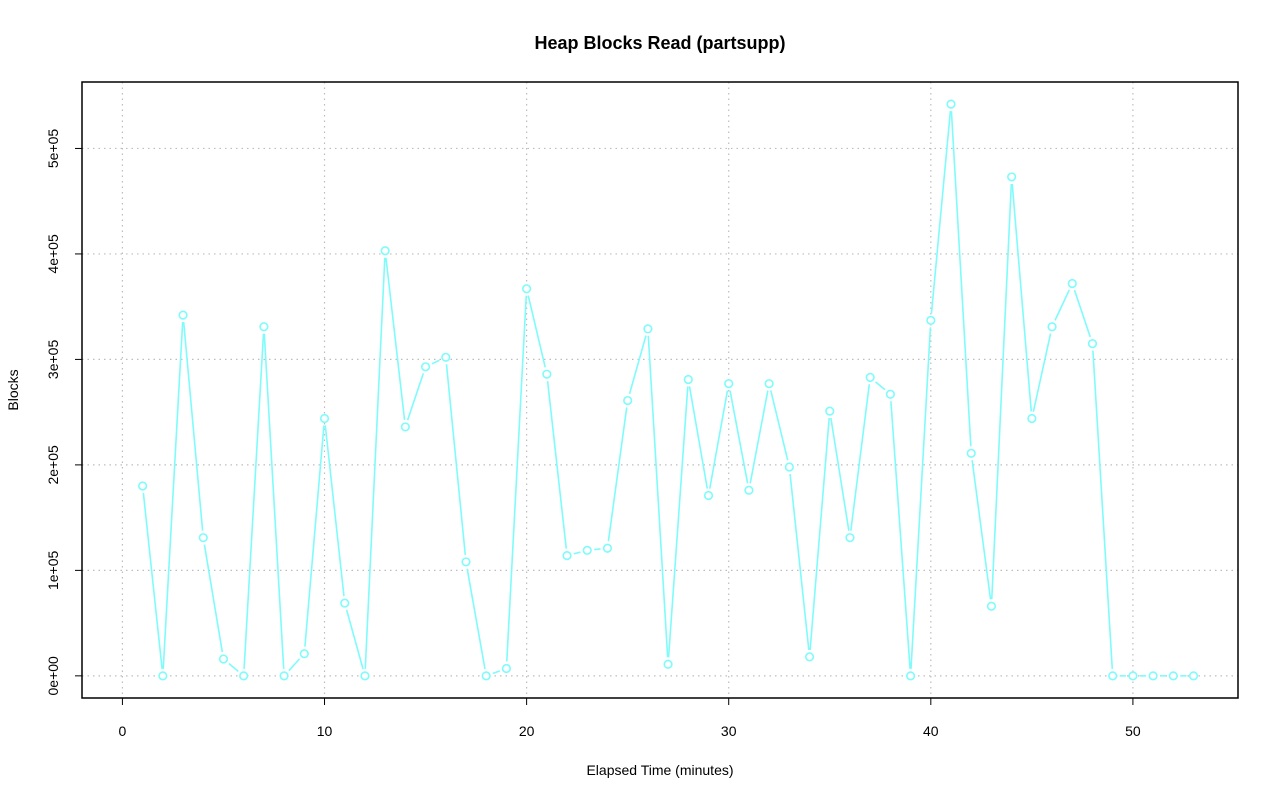  Describe the element at coordinates (659, 43) in the screenshot. I see `chart-title: Heap Blocks Read (partsupp)` at that location.